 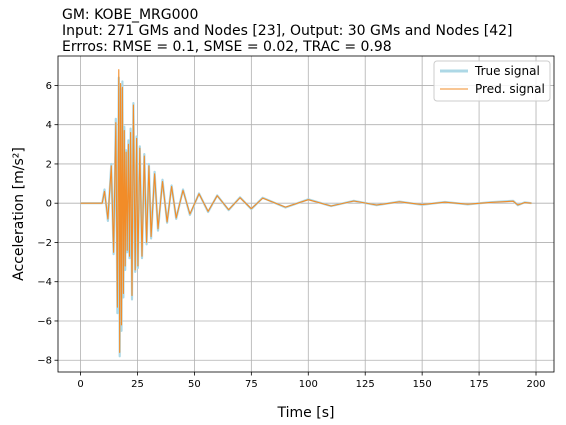 What do you see at coordinates (19, 214) in the screenshot?
I see `y-axis-label: Acceleration [m/s²]` at bounding box center [19, 214].